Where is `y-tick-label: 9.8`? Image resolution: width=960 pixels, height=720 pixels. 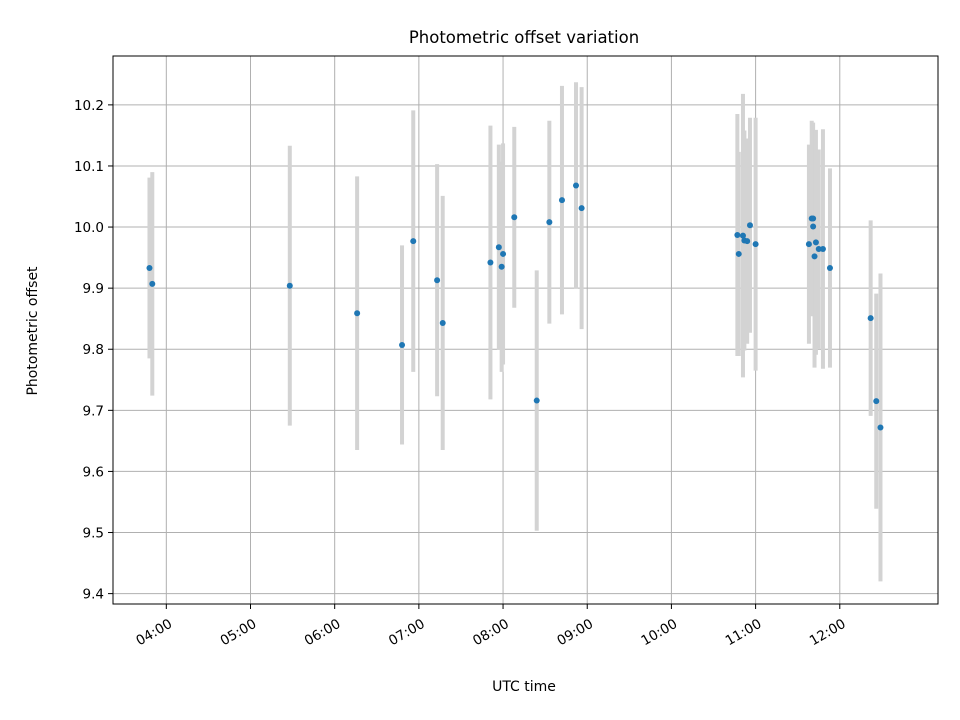
y-tick-label: 9.8 is located at coordinates (93, 350).